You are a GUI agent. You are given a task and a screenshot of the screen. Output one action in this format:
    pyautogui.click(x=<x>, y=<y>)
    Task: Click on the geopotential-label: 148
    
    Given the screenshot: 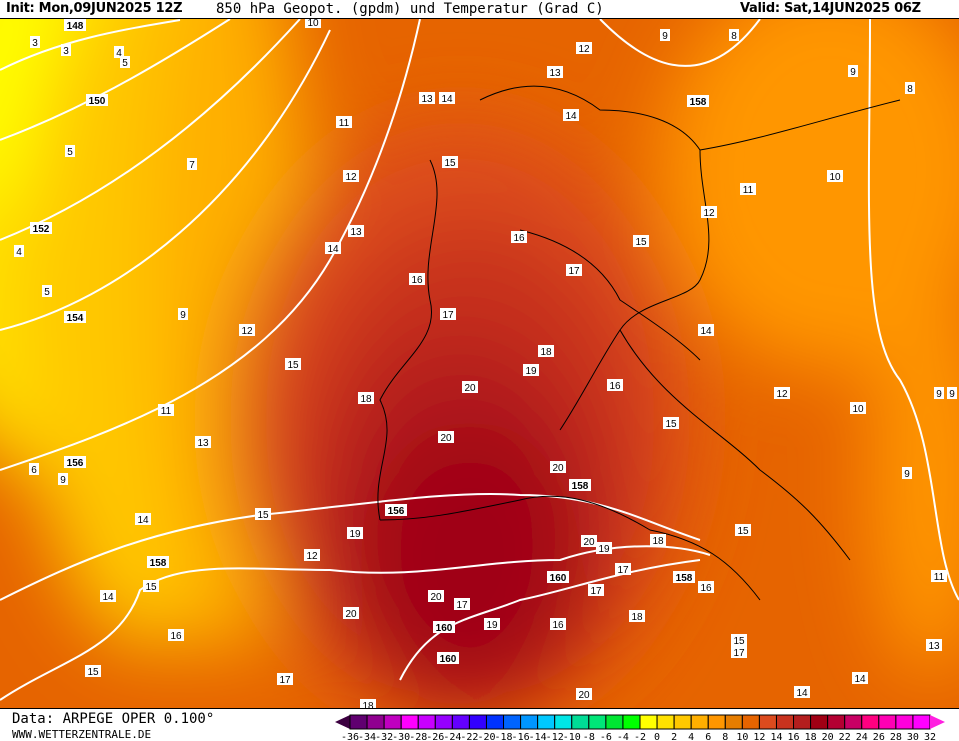 What is the action you would take?
    pyautogui.click(x=75, y=26)
    